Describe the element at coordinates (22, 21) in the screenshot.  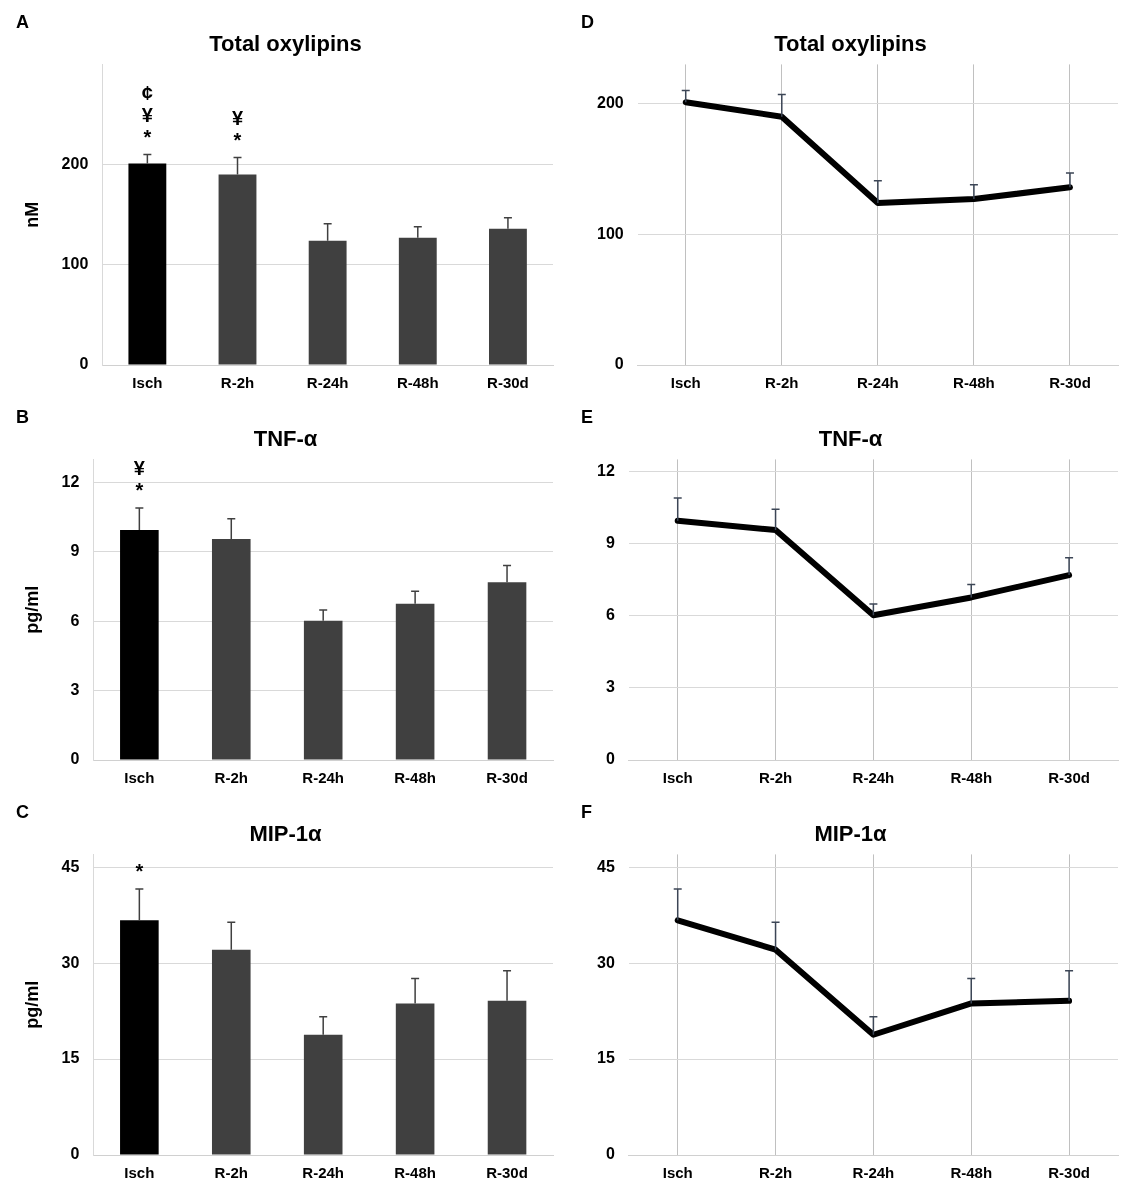
I see `text: A` at that location.